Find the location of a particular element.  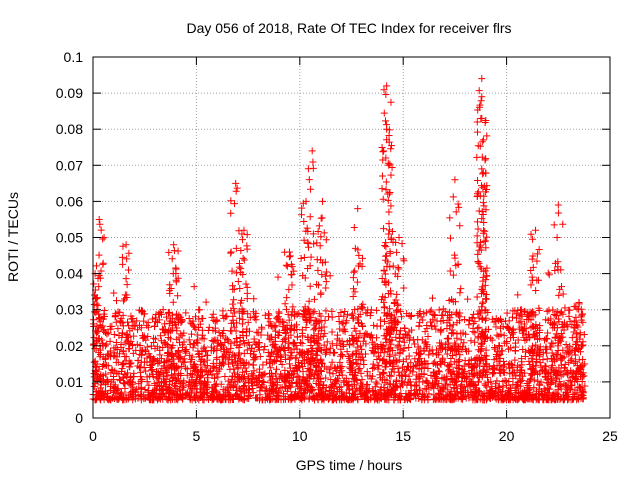

x-tick-label: 20 is located at coordinates (507, 436).